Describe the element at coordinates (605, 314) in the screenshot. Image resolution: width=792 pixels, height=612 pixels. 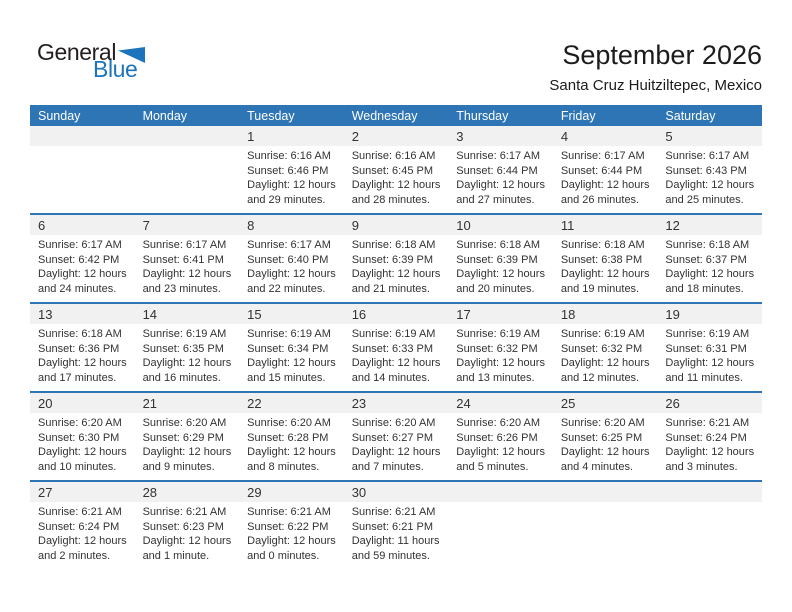
I see `day-number: 18` at that location.